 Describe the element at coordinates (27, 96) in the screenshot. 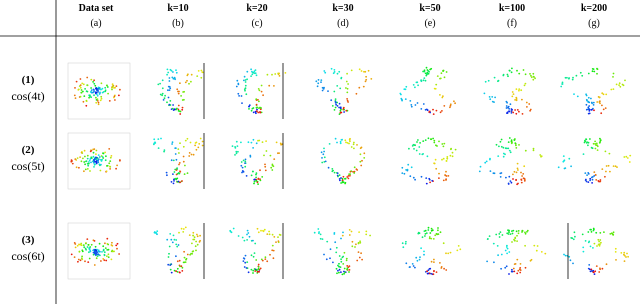

I see `row-formula: cos(4t)` at that location.